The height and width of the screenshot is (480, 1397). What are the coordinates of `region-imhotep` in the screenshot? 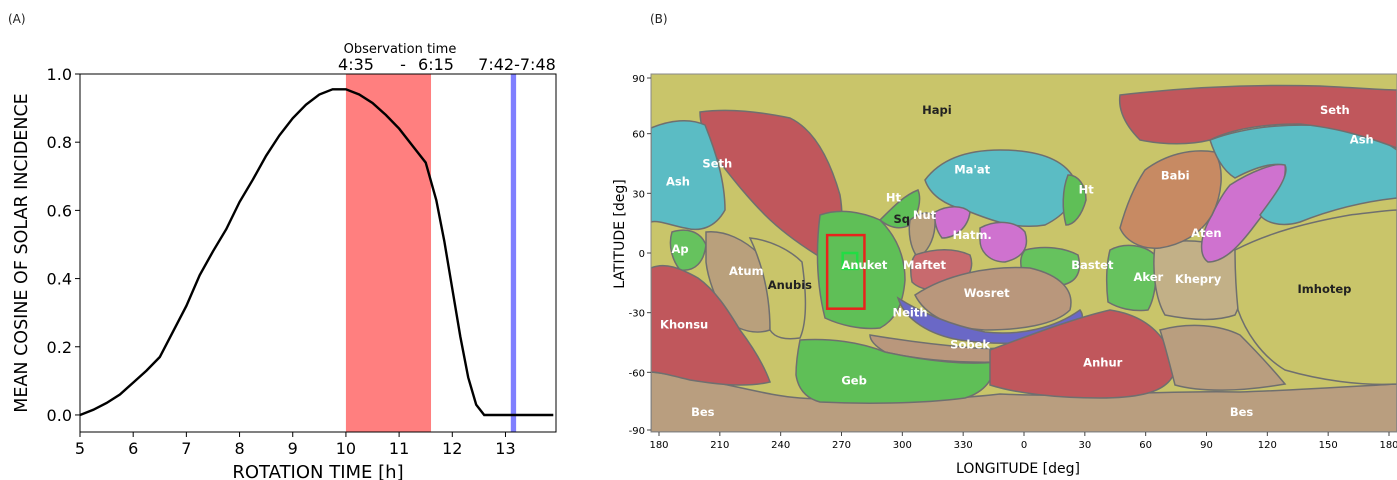 It's located at (1315, 297).